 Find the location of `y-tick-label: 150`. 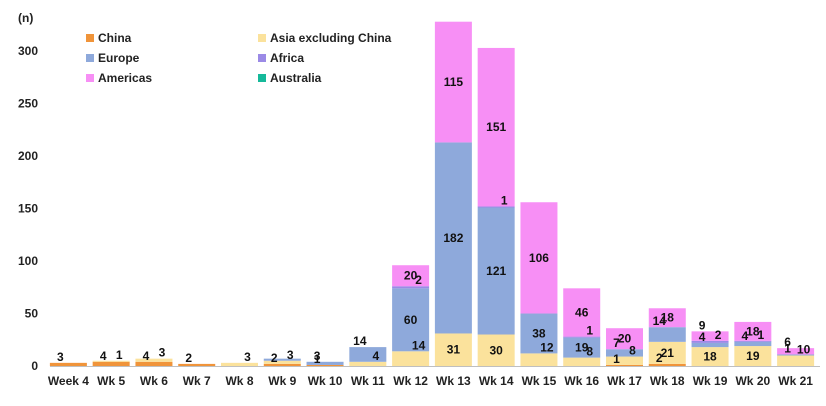

y-tick-label: 150 is located at coordinates (28, 209).